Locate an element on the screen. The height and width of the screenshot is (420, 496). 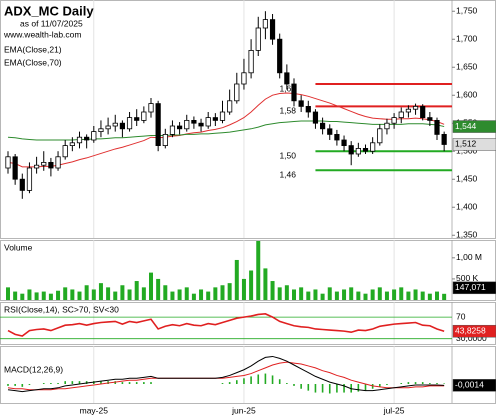
x-tick-label: jun-25 is located at coordinates (243, 410).